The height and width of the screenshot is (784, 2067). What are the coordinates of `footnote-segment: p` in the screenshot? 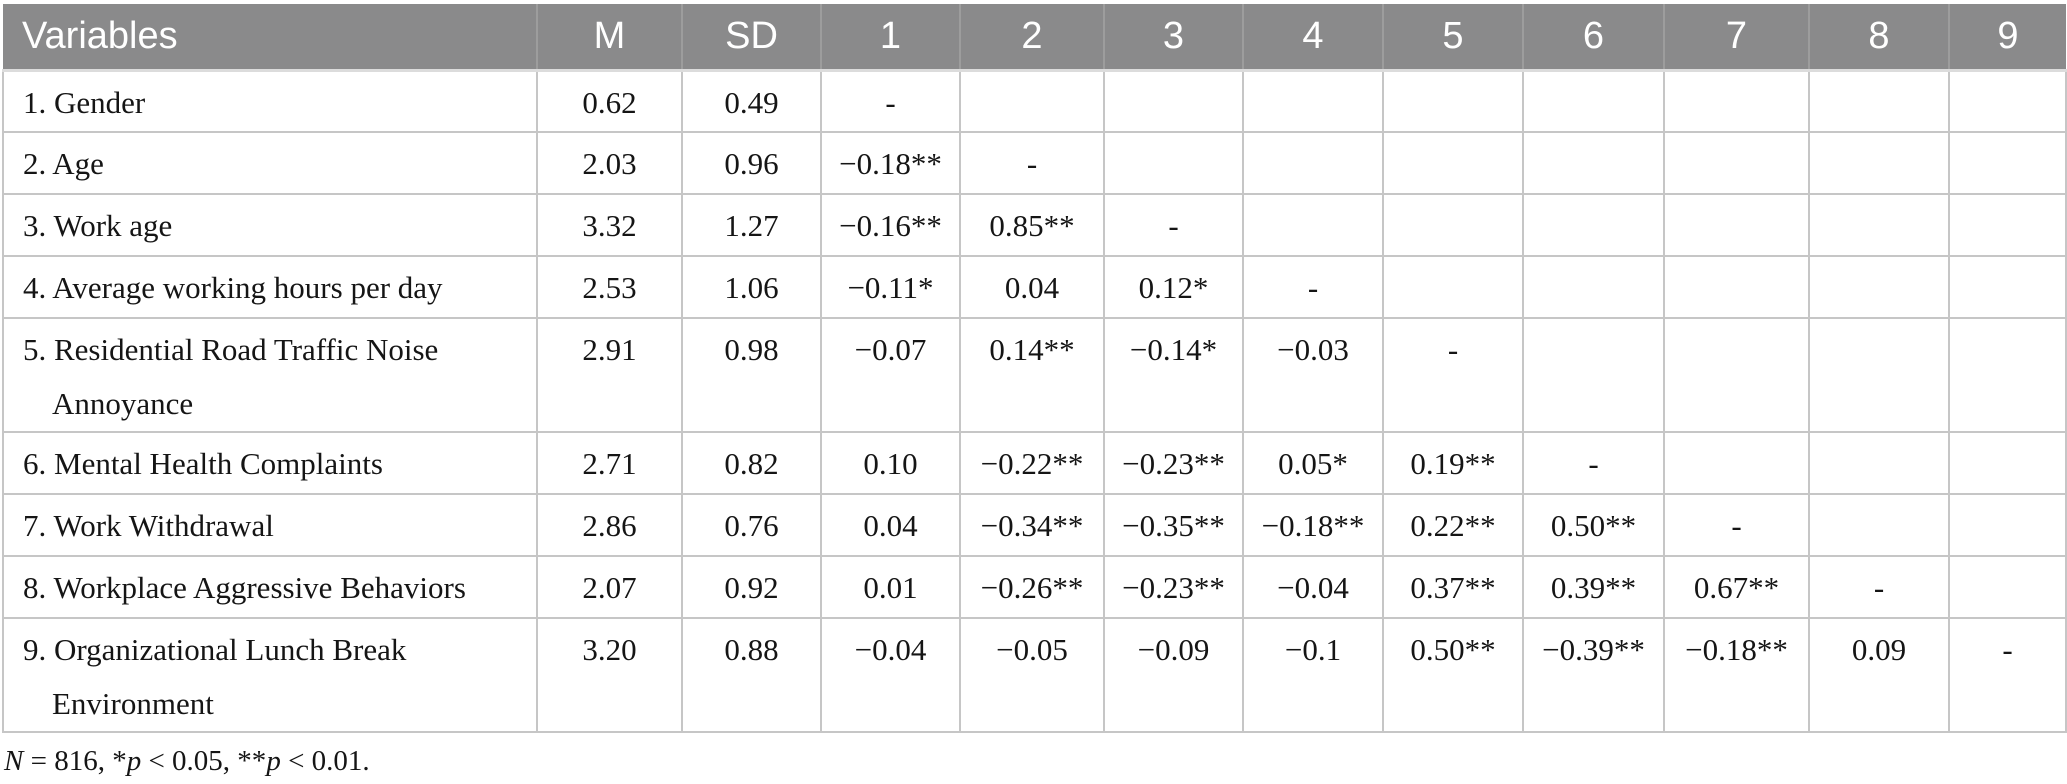 It's located at (134, 761).